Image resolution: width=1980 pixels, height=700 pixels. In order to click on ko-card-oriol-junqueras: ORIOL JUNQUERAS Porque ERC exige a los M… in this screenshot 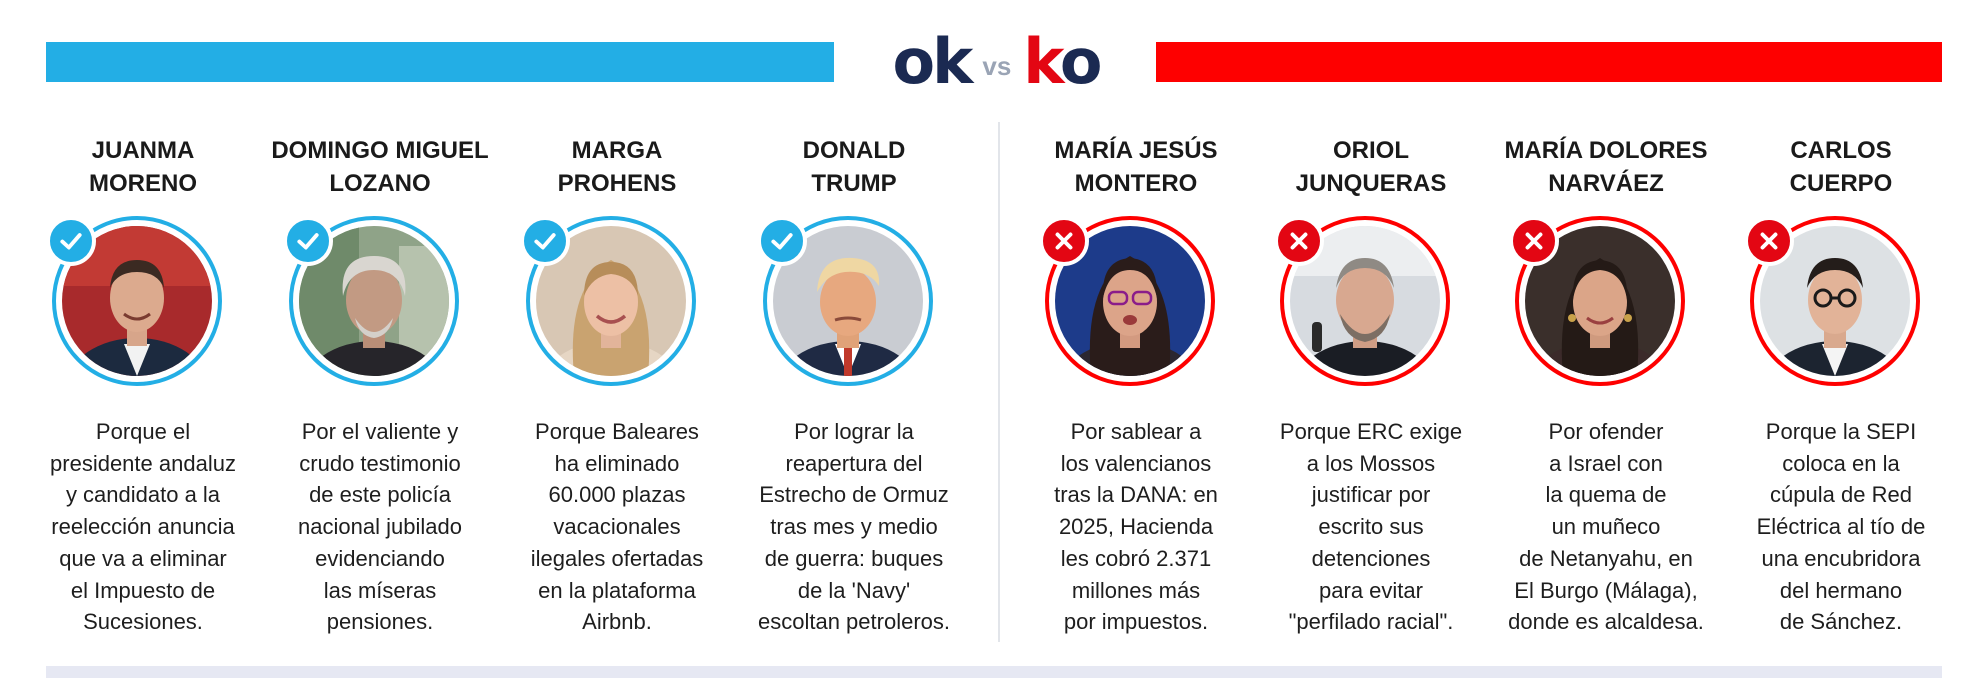, I will do `click(1371, 384)`.